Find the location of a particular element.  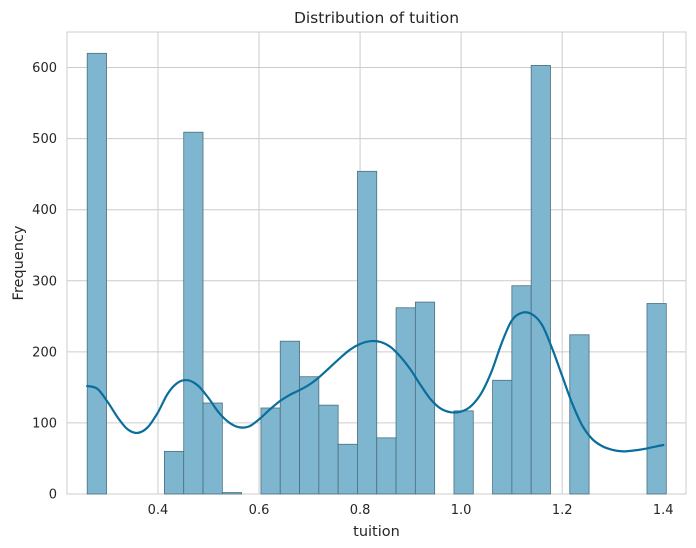

y-tick-label: 100 is located at coordinates (44, 423).